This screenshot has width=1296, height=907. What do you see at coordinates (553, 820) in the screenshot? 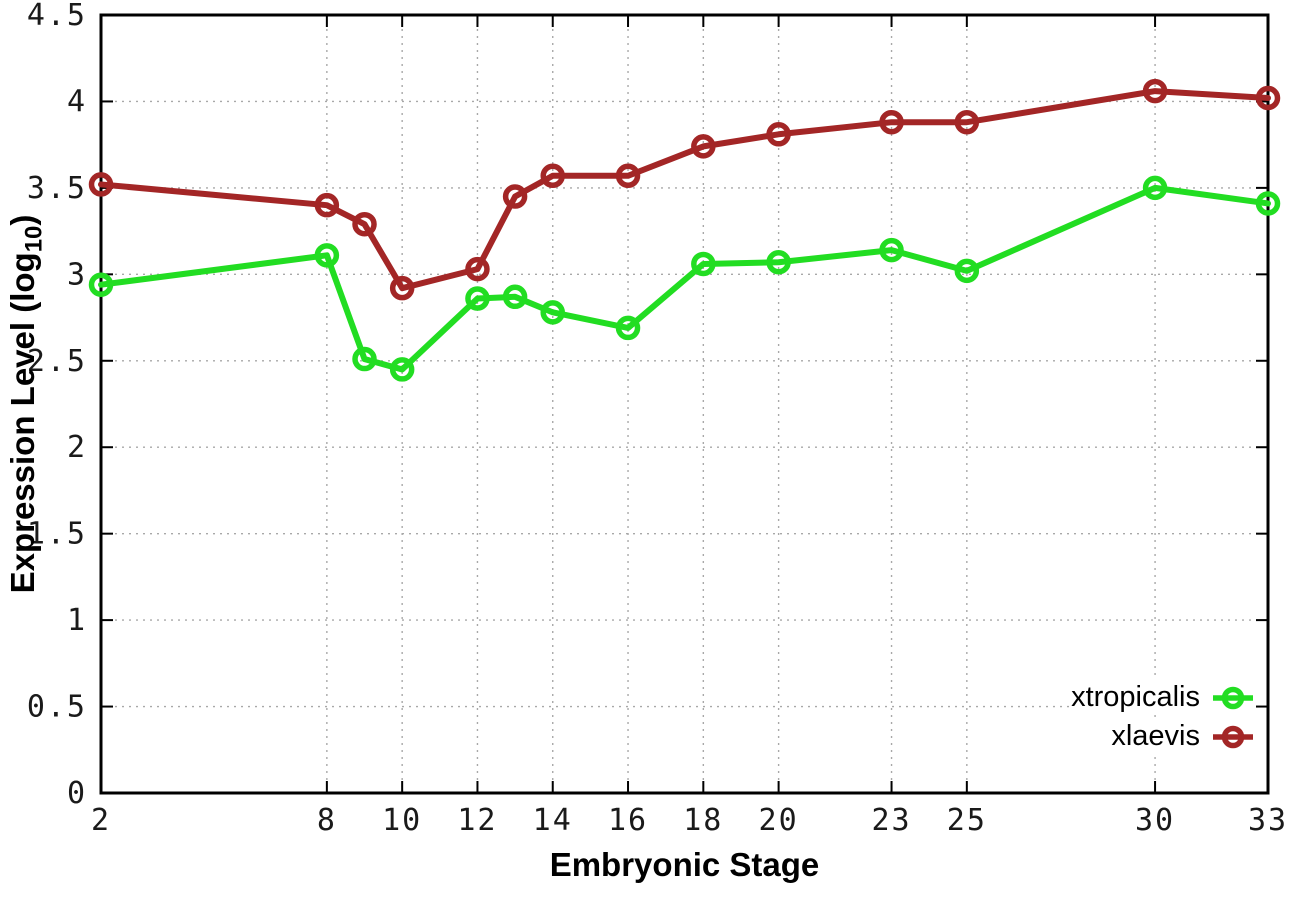
I see `x-tick-label: 14` at bounding box center [553, 820].